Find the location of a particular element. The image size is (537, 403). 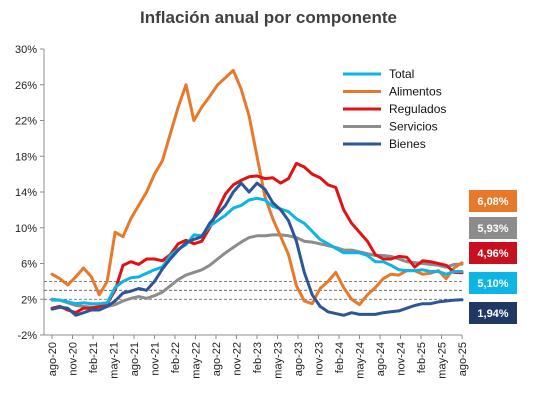

x-tick-label: ago-21 is located at coordinates (135, 359).